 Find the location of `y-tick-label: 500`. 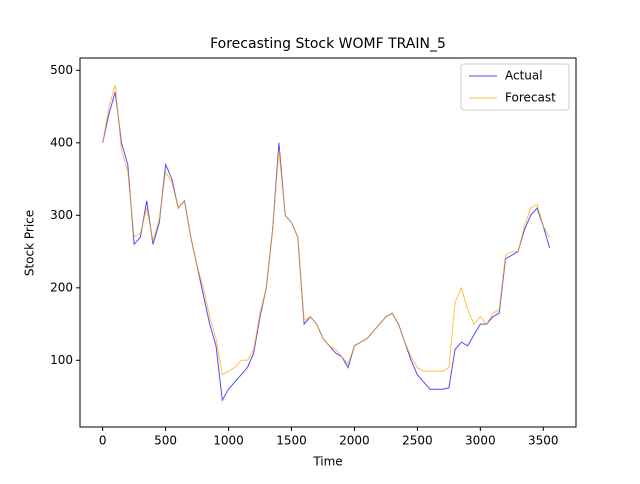

y-tick-label: 500 is located at coordinates (61, 70).